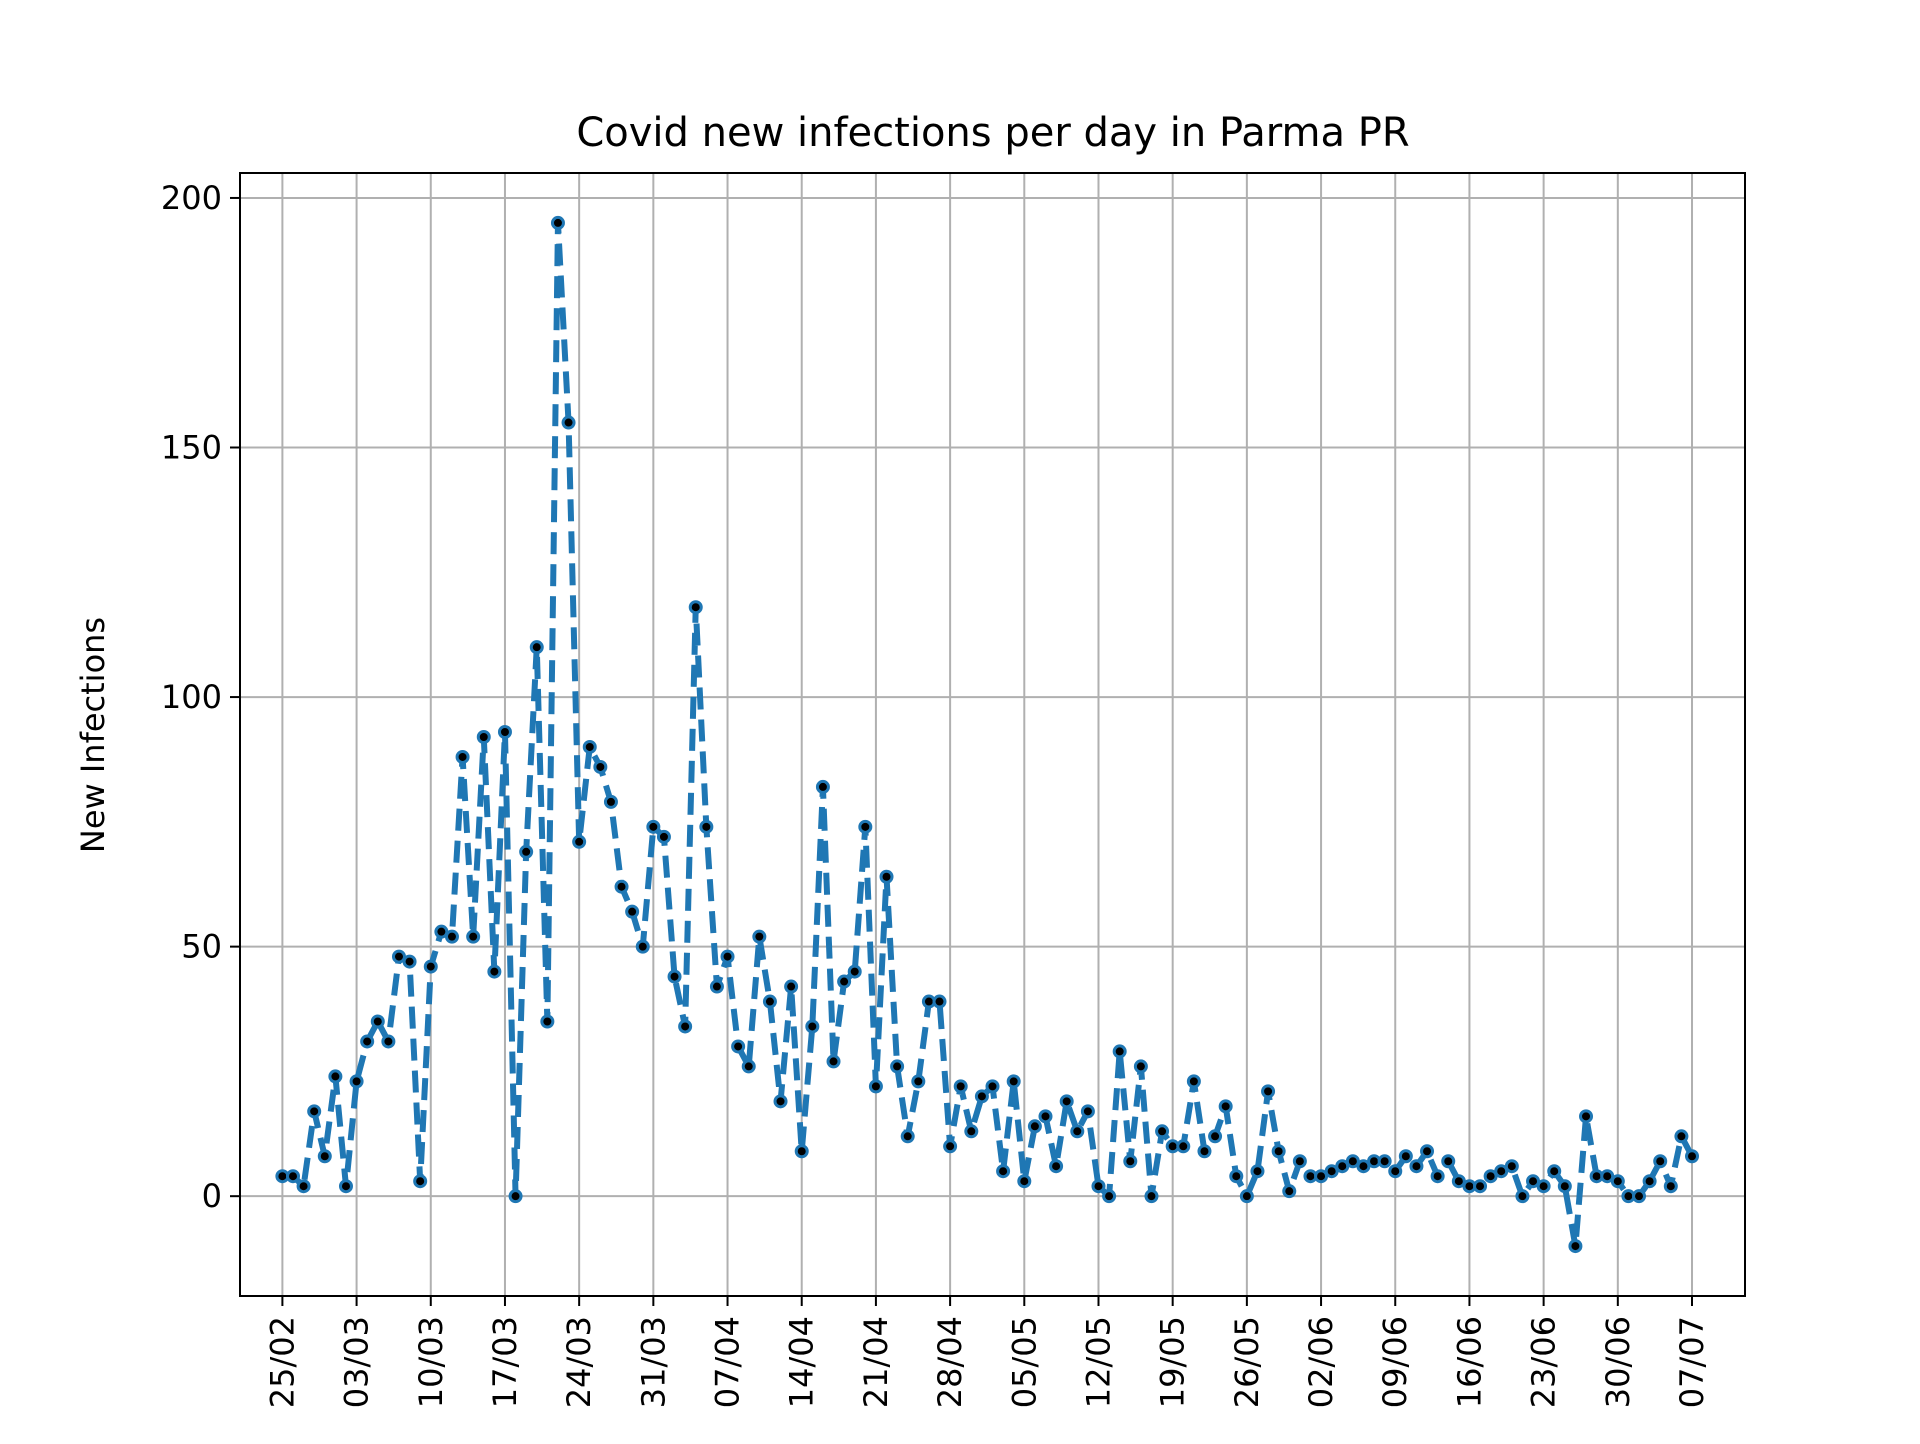  I want to click on x-tick-label: 23/06, so click(1544, 1362).